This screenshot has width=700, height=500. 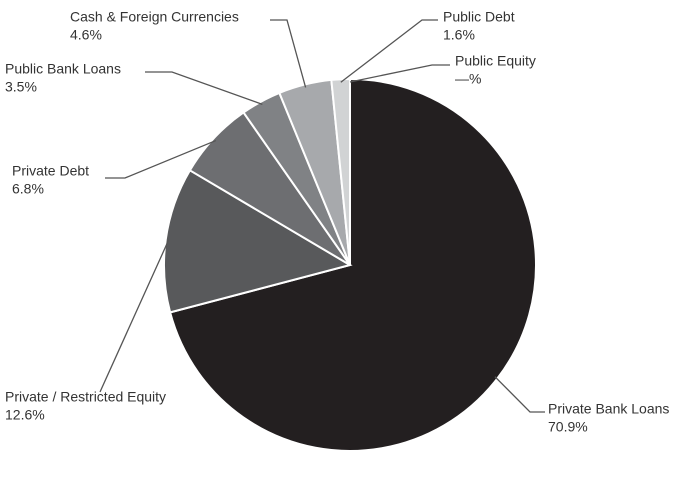 I want to click on value-label: 3.5%, so click(x=21, y=87).